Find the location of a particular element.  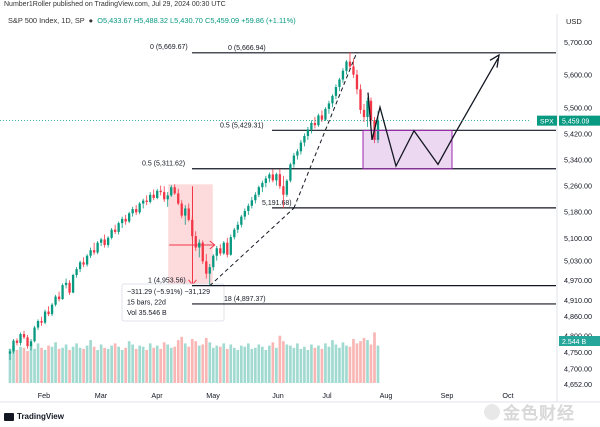

volume-tag-text: 2.544 B is located at coordinates (574, 342).